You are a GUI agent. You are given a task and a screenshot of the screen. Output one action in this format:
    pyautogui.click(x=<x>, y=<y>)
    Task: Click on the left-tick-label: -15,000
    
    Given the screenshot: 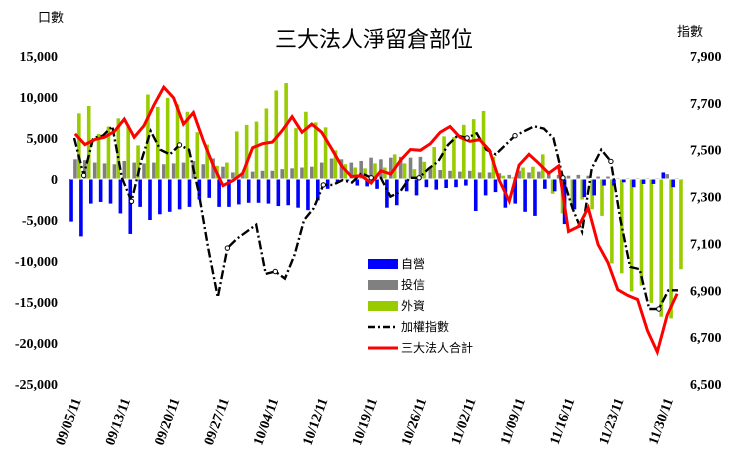 What is the action you would take?
    pyautogui.click(x=36, y=303)
    